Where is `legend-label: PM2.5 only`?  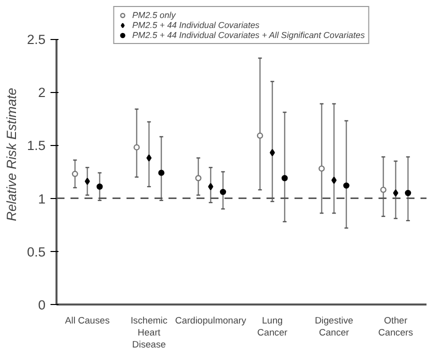
legend-label: PM2.5 only is located at coordinates (154, 15).